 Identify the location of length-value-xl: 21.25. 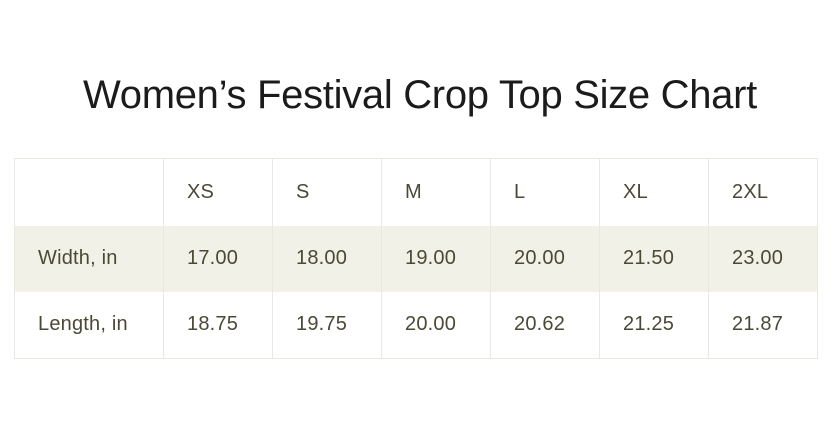
(654, 325).